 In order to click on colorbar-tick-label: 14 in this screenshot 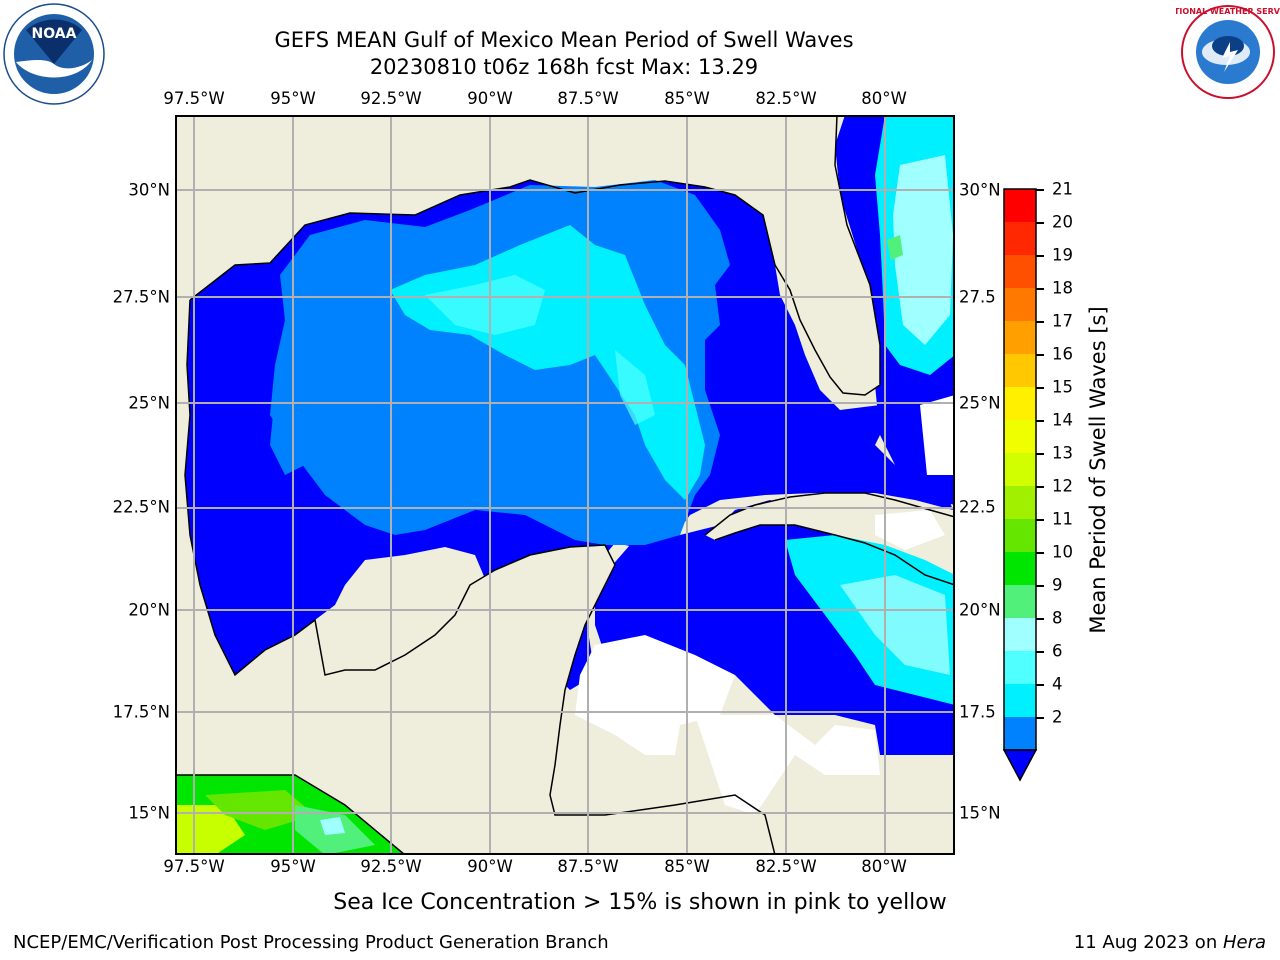, I will do `click(1062, 420)`.